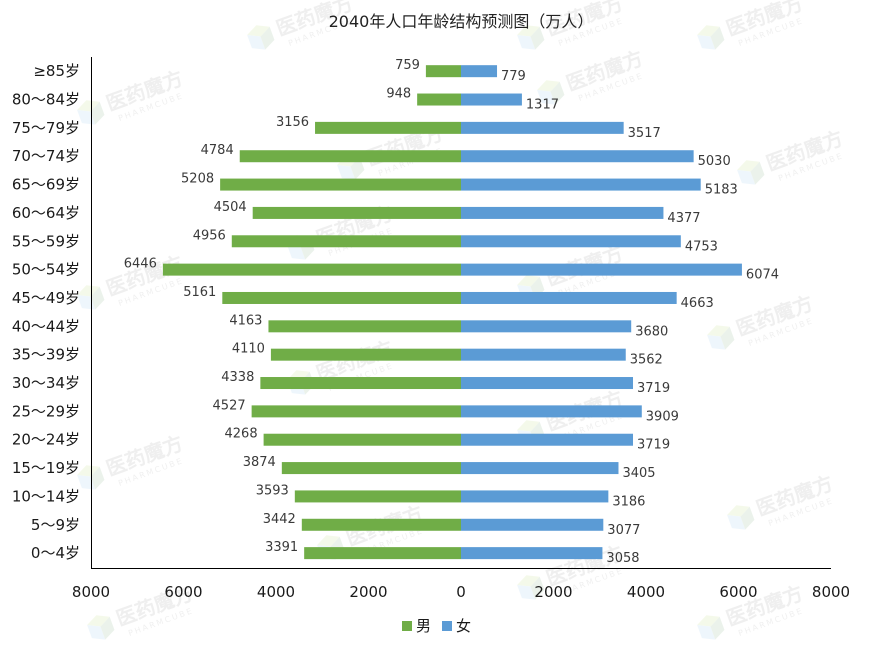  What do you see at coordinates (197, 179) in the screenshot?
I see `male-data-label: 5208` at bounding box center [197, 179].